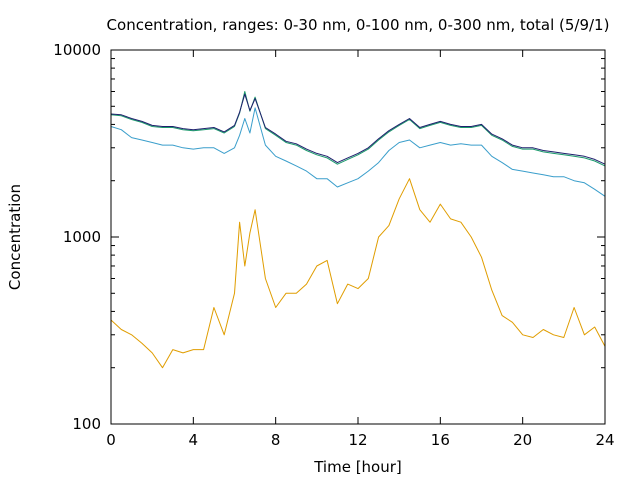  I want to click on x-tick-label: 20, so click(522, 440).